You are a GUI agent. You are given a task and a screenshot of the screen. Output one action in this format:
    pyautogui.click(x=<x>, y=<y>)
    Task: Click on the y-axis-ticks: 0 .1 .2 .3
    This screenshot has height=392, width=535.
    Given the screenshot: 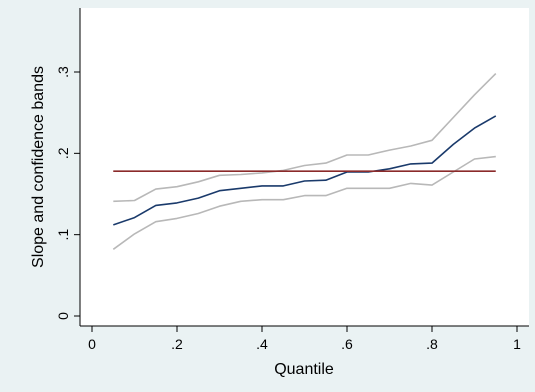 What is the action you would take?
    pyautogui.click(x=67, y=193)
    